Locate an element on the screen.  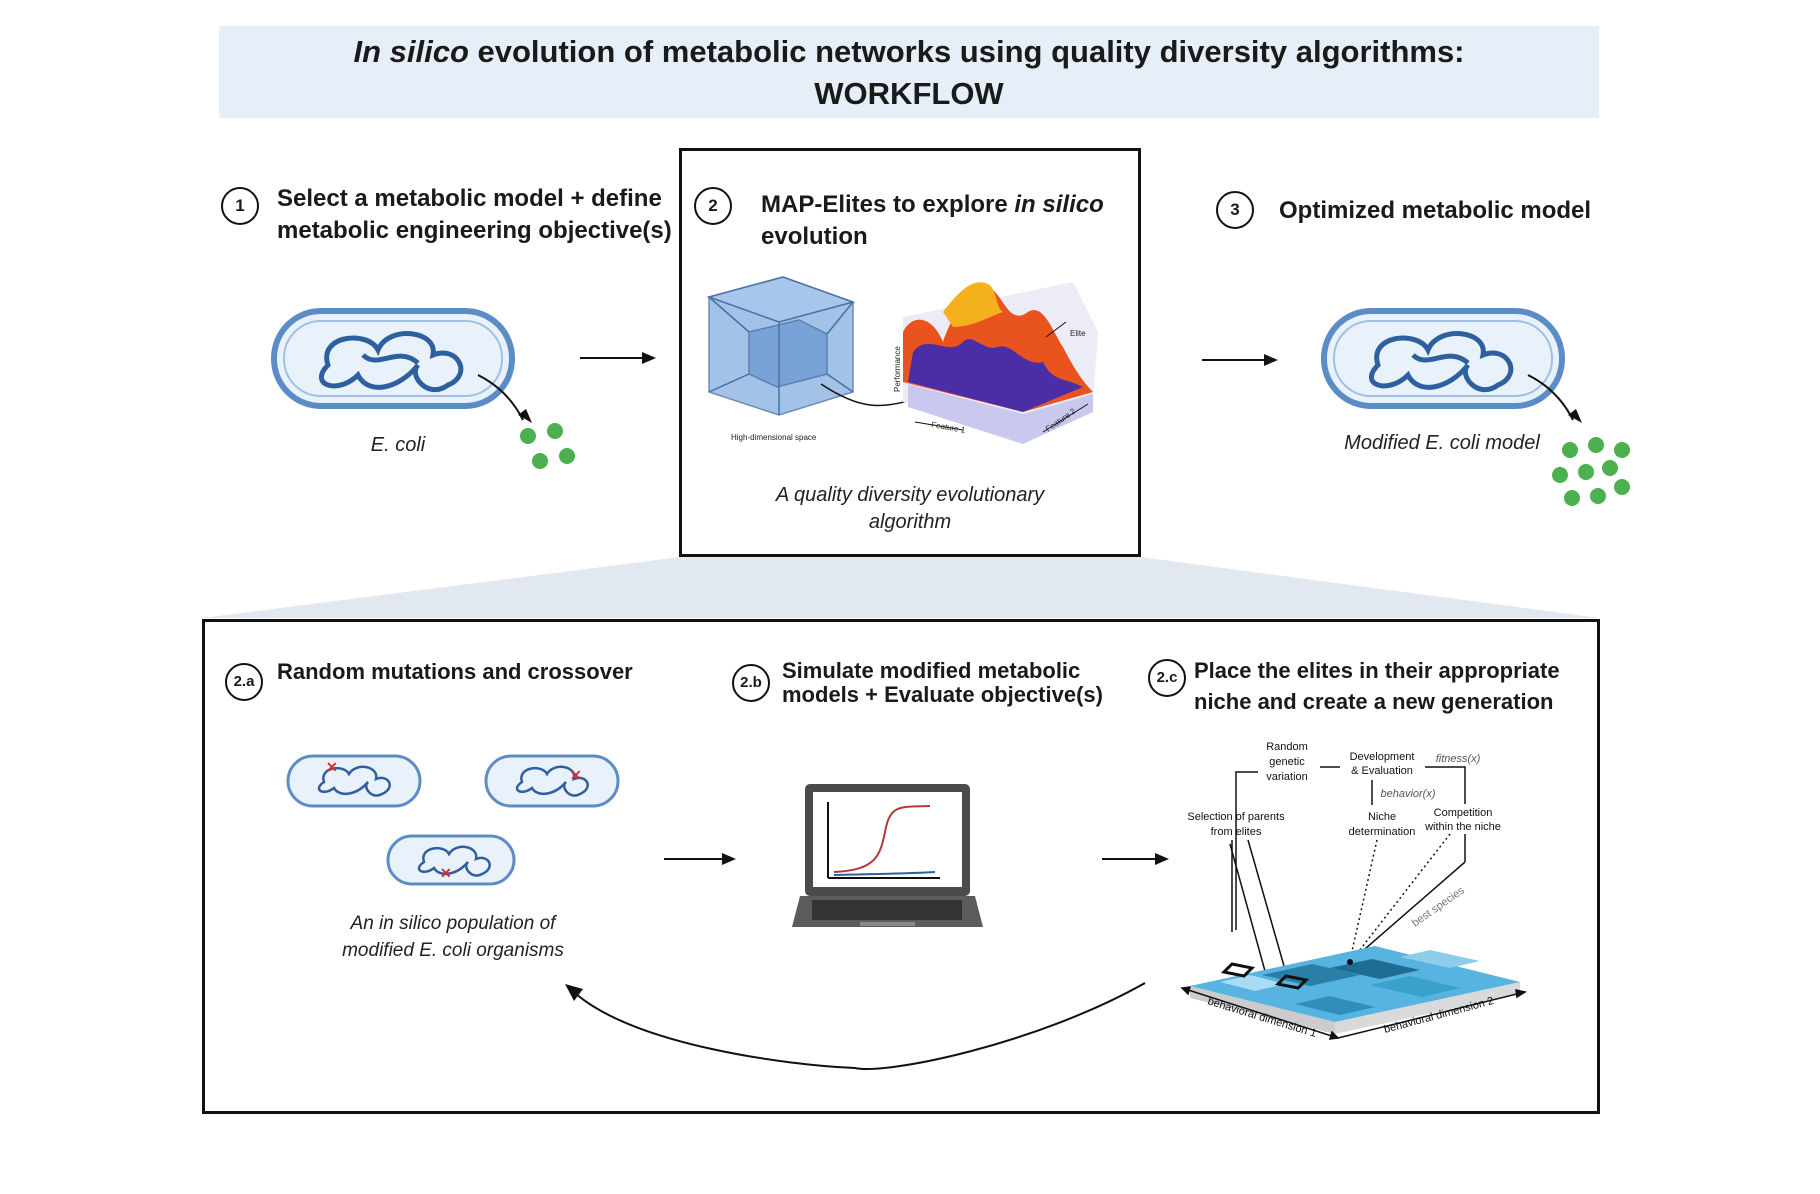
svg-text: within the niche is located at coordinates (1462, 827).